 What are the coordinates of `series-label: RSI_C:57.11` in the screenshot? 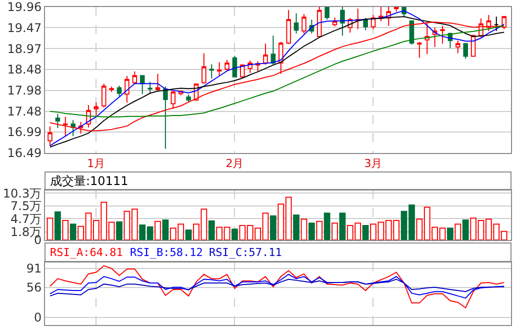 It's located at (245, 252).